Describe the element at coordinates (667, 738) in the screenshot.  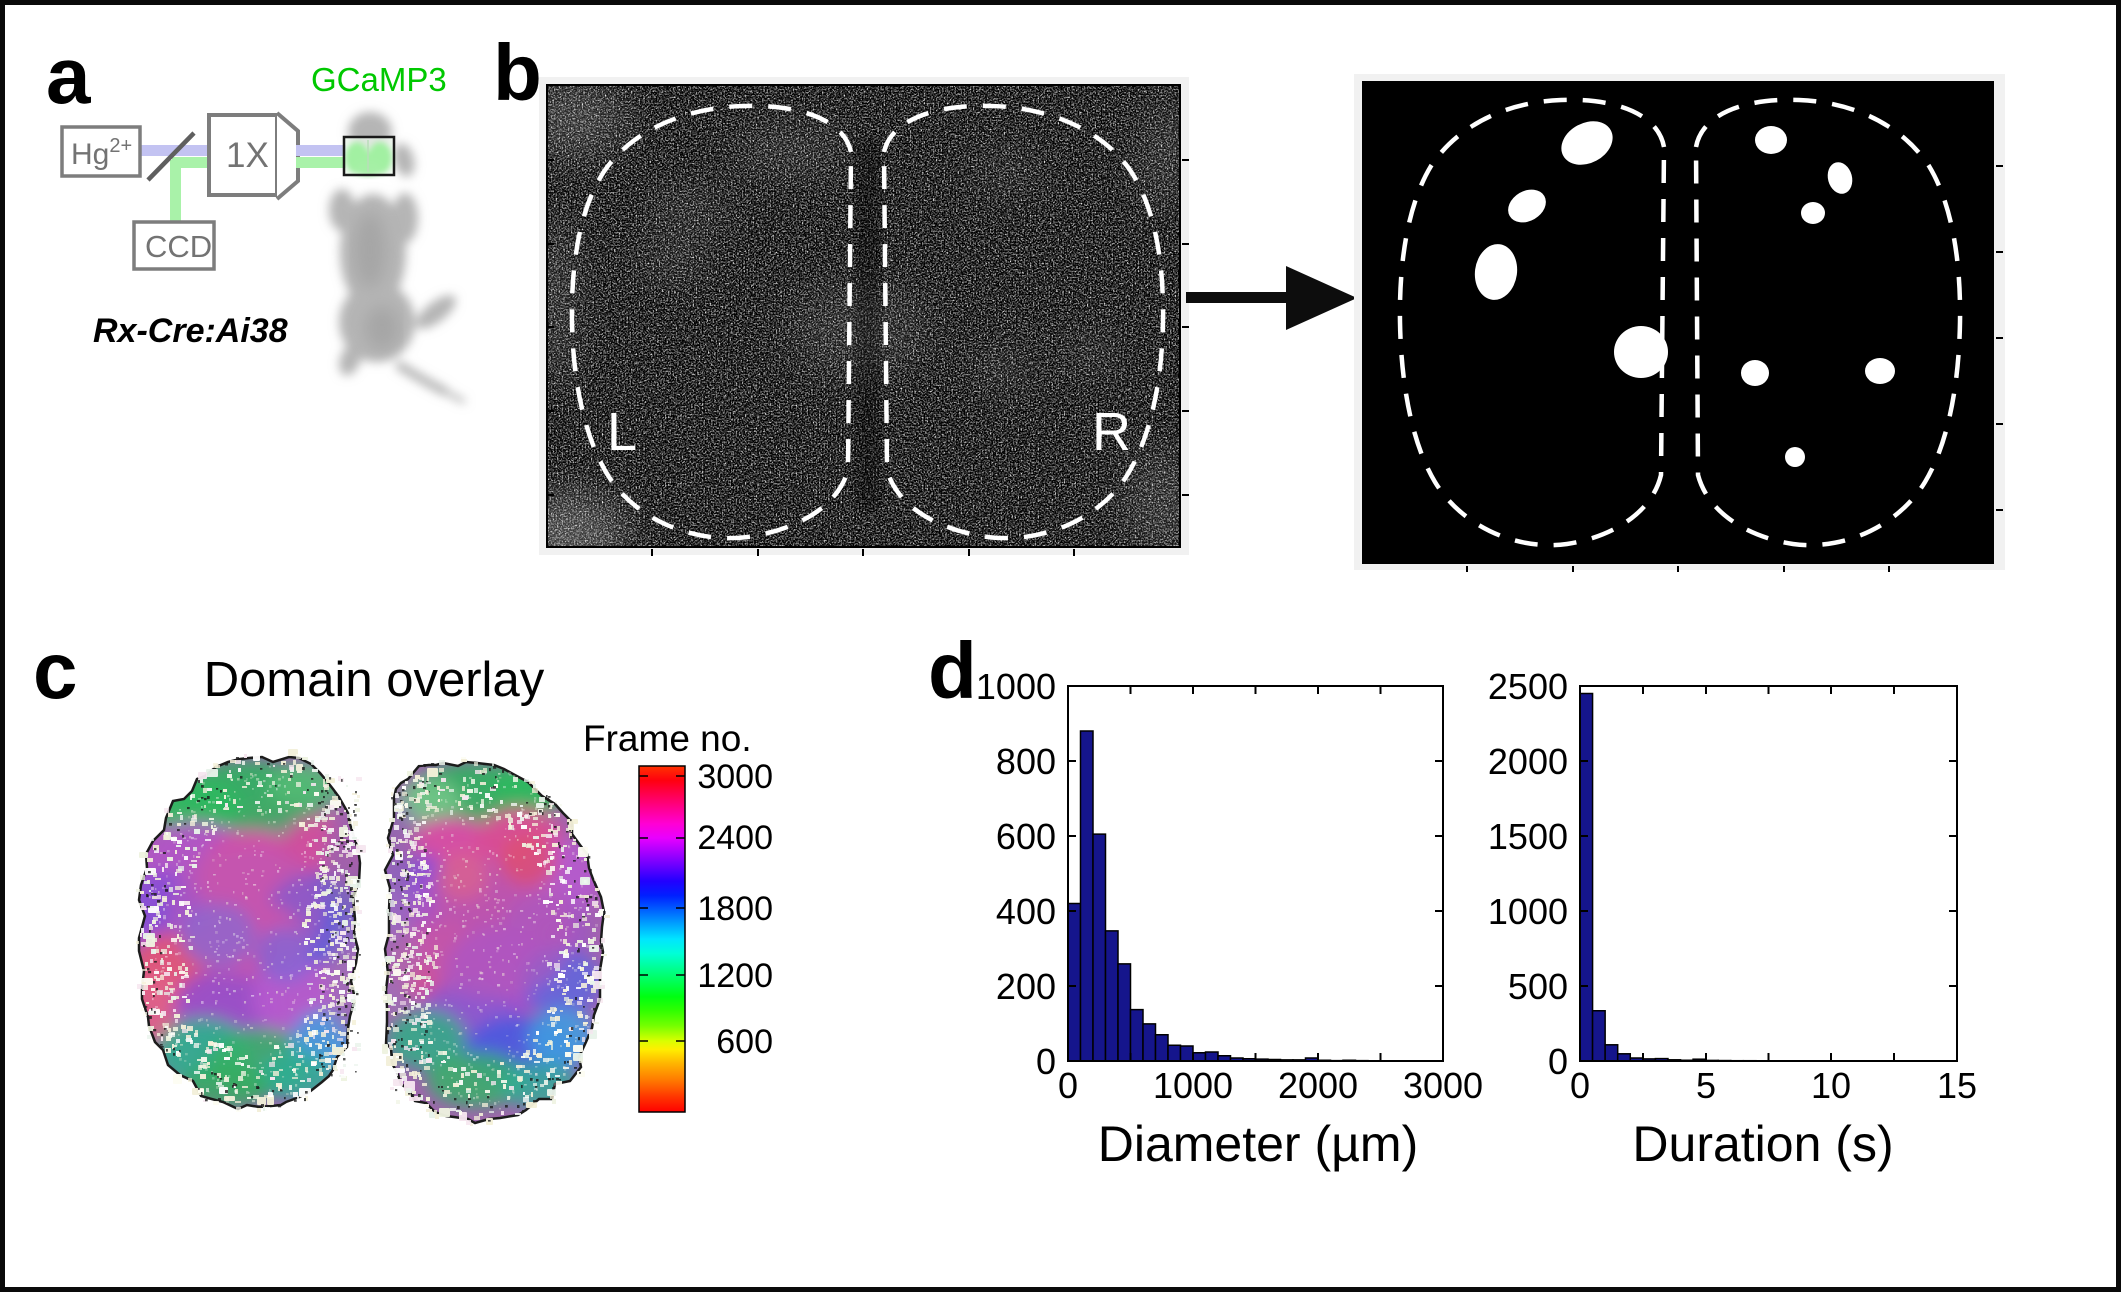
I see `svg-text: Frame no.` at that location.